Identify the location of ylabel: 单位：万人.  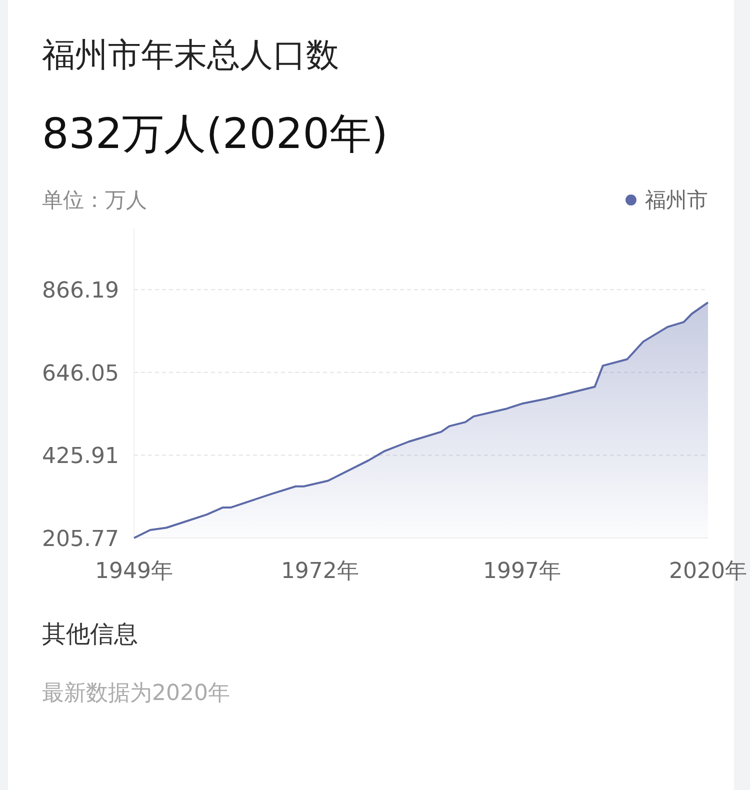
(94, 200).